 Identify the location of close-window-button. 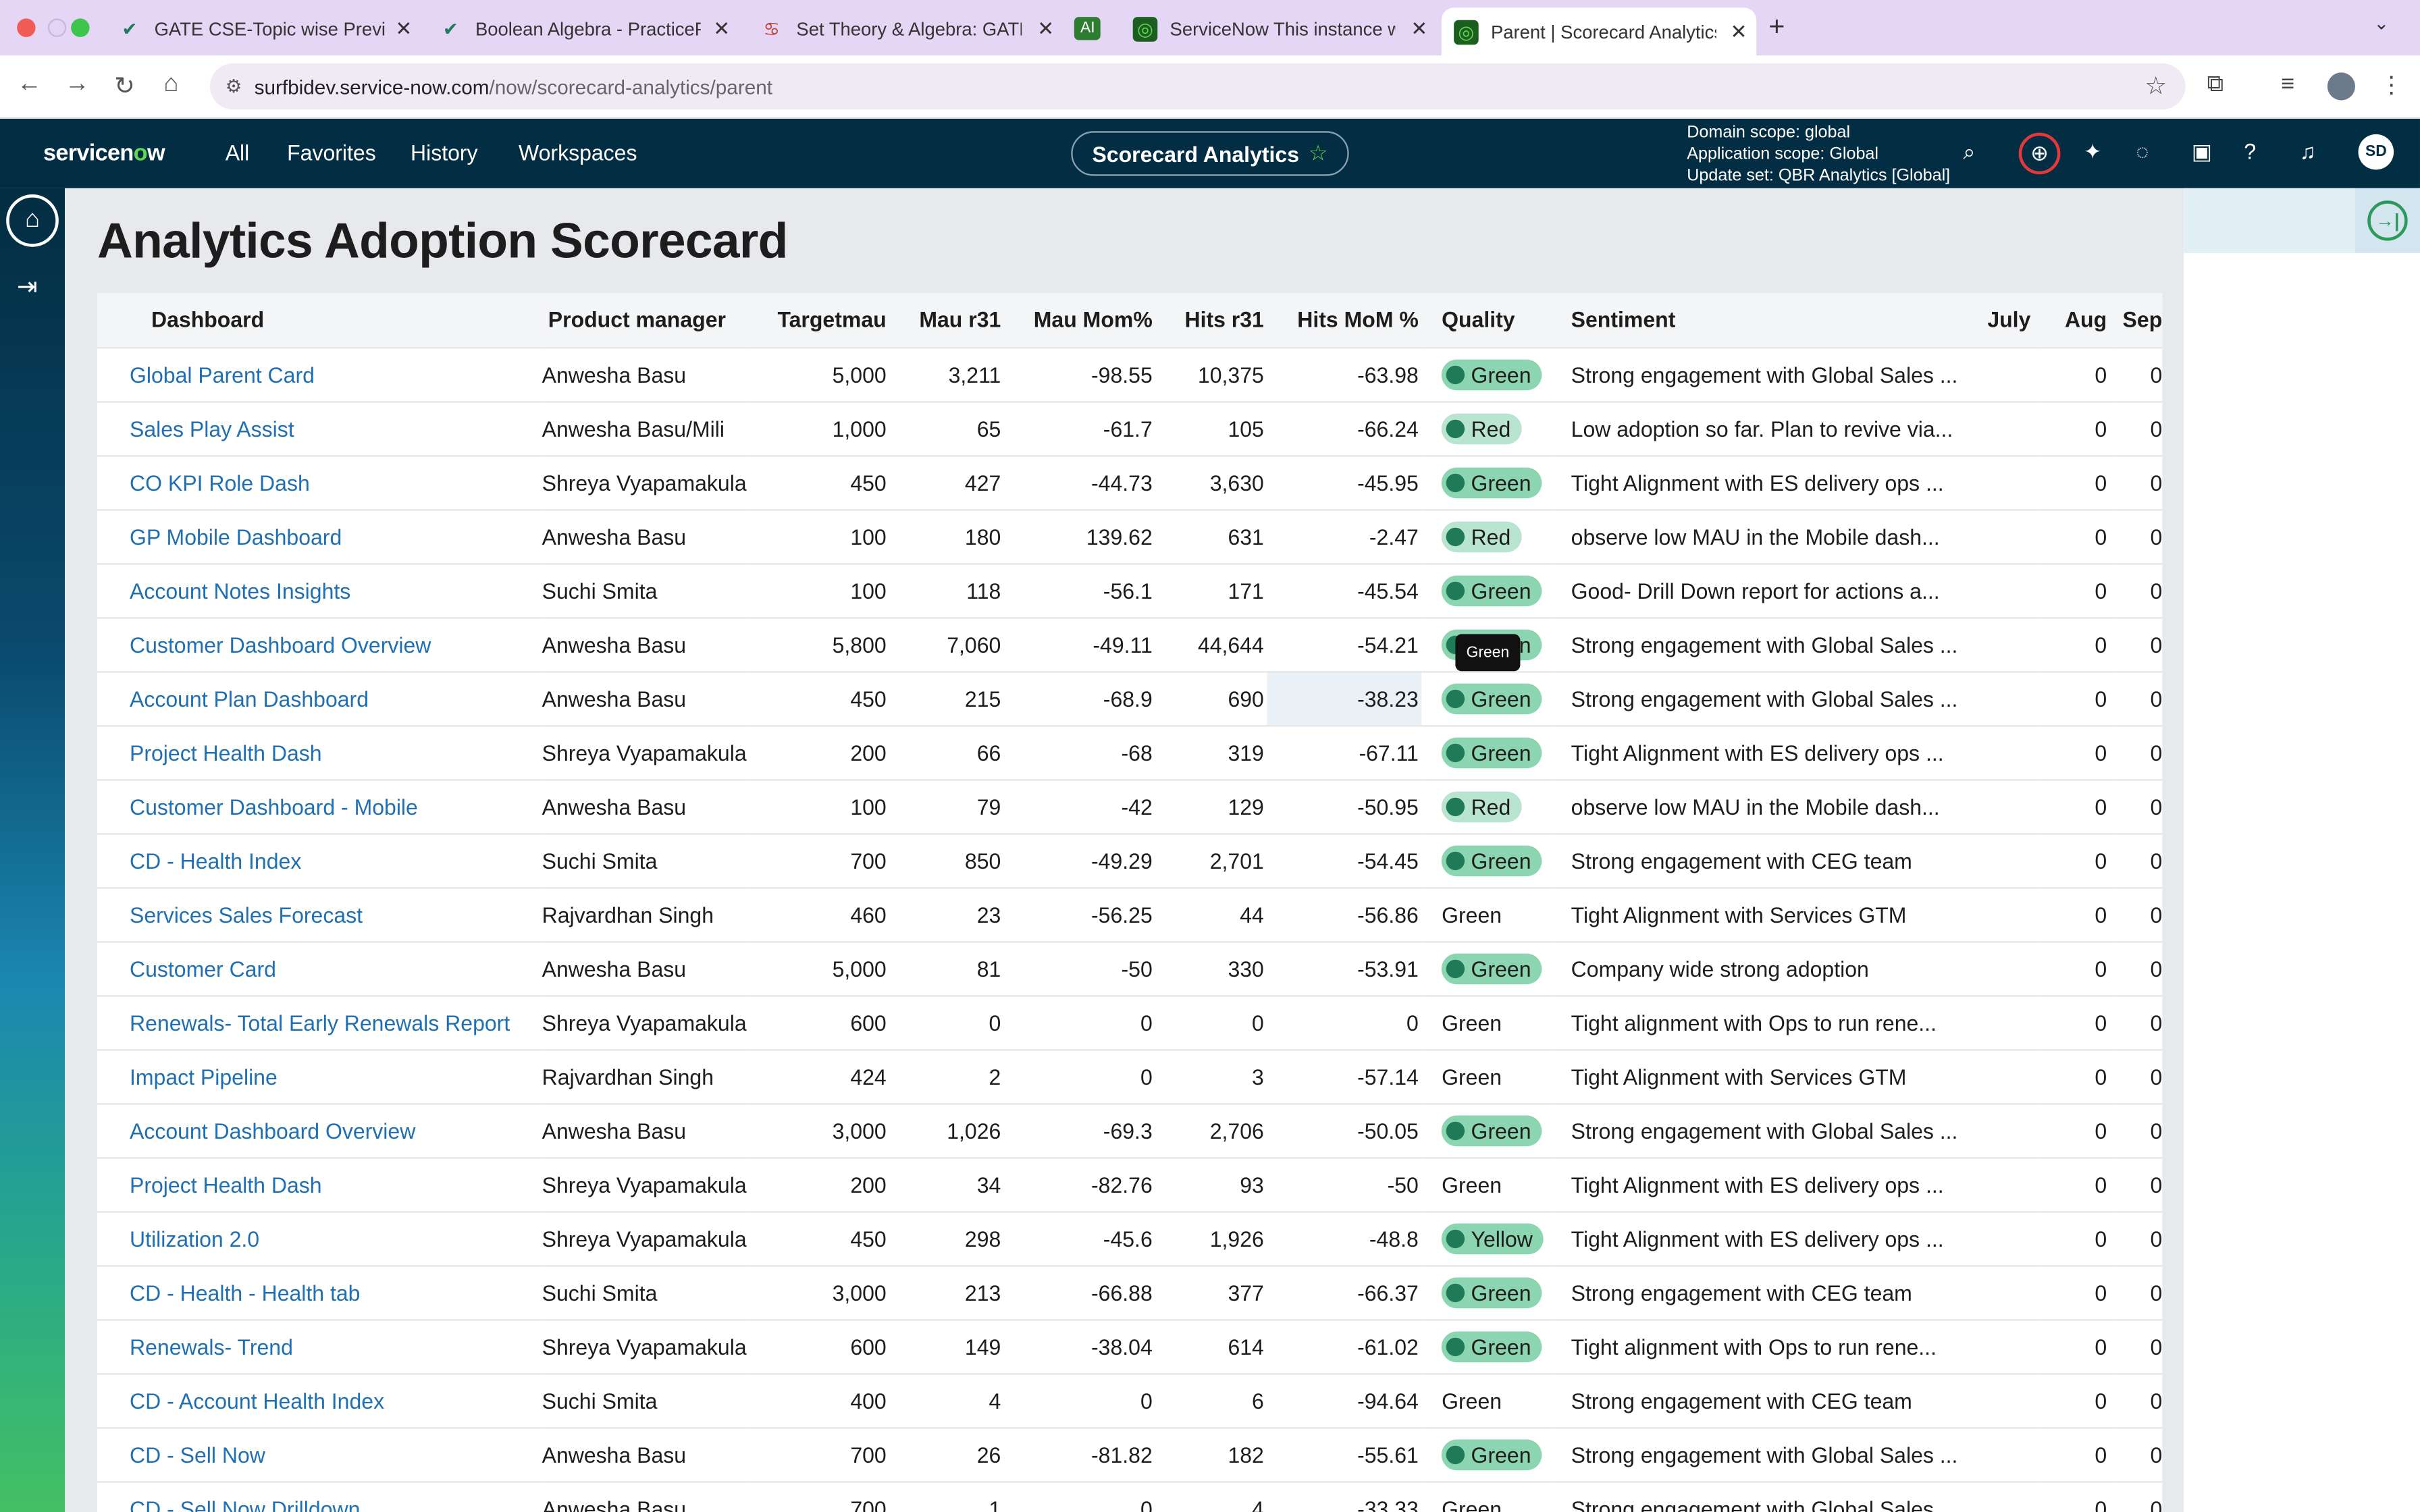
(26, 27).